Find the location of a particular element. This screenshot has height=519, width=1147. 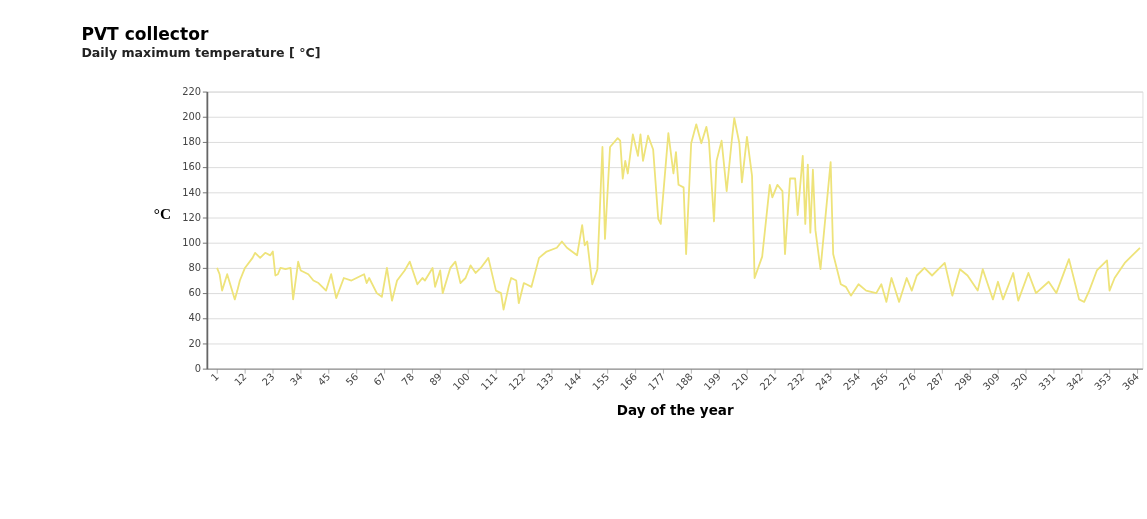

y-tick-label: 0 is located at coordinates (198, 368).